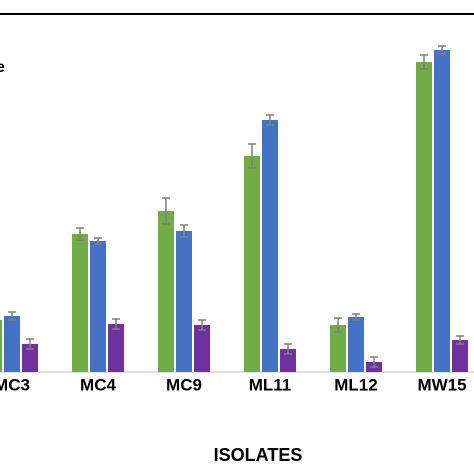 The image size is (474, 474). What do you see at coordinates (98, 384) in the screenshot?
I see `x-tick-label: MC4` at bounding box center [98, 384].